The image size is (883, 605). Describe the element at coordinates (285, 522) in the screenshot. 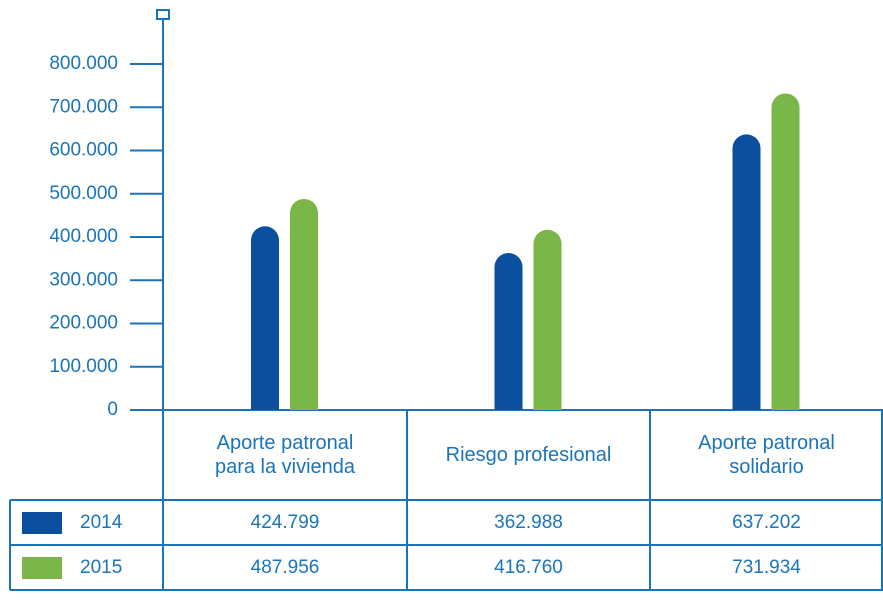

I see `value-label: 424.799` at that location.